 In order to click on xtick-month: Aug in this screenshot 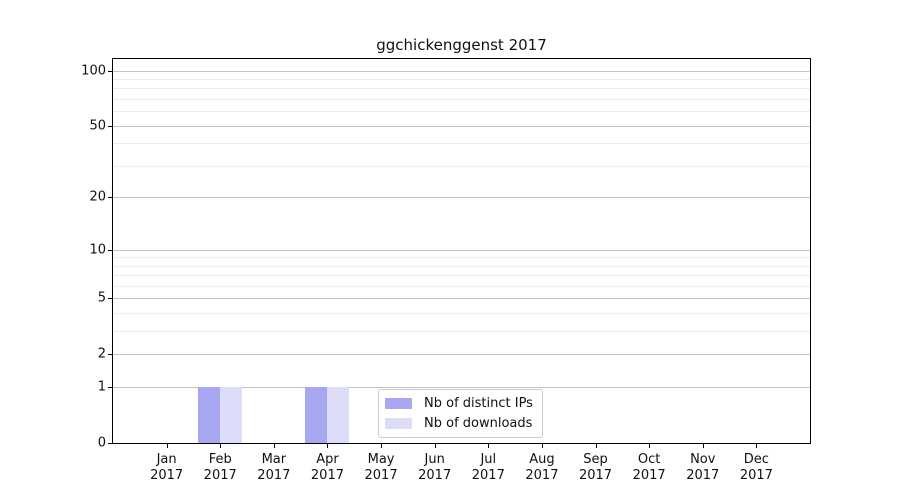, I will do `click(542, 459)`.